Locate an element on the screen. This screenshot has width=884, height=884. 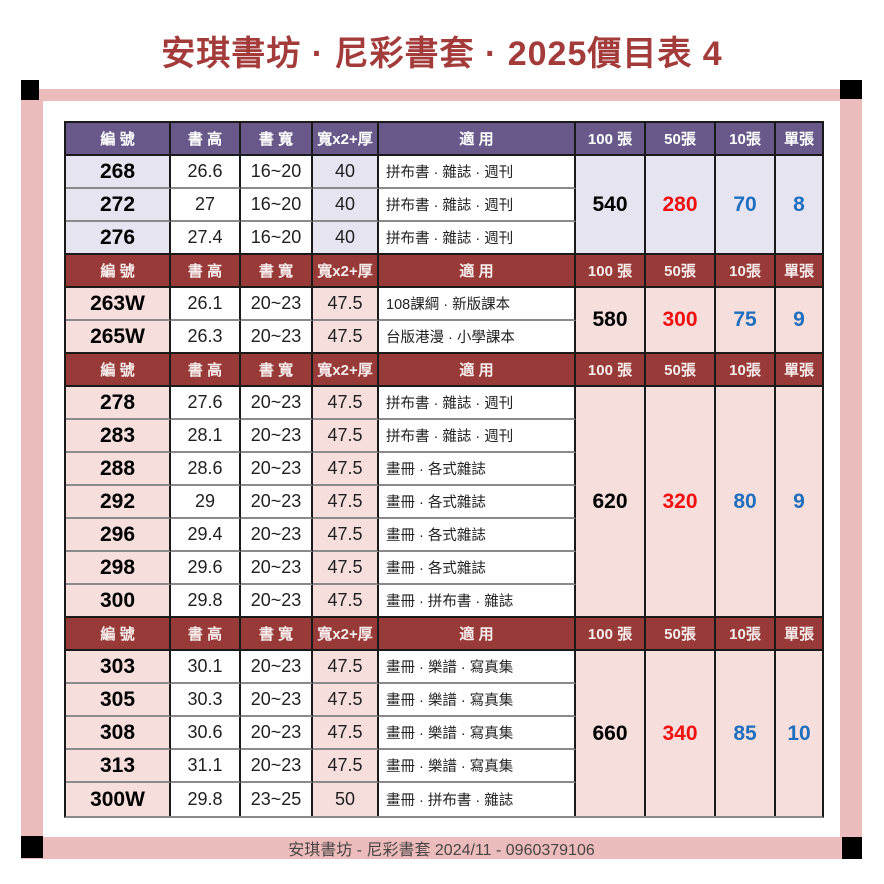
item-code-cell: 303 is located at coordinates (118, 667).